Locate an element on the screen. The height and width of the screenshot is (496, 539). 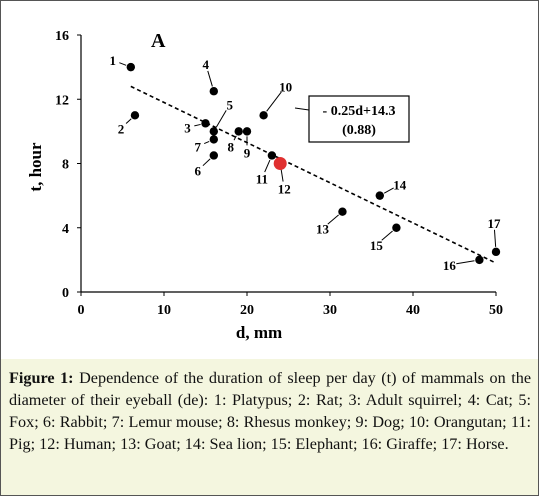
equation-annotation: - 0.25d+14.3 (0.88) is located at coordinates (352, 119).